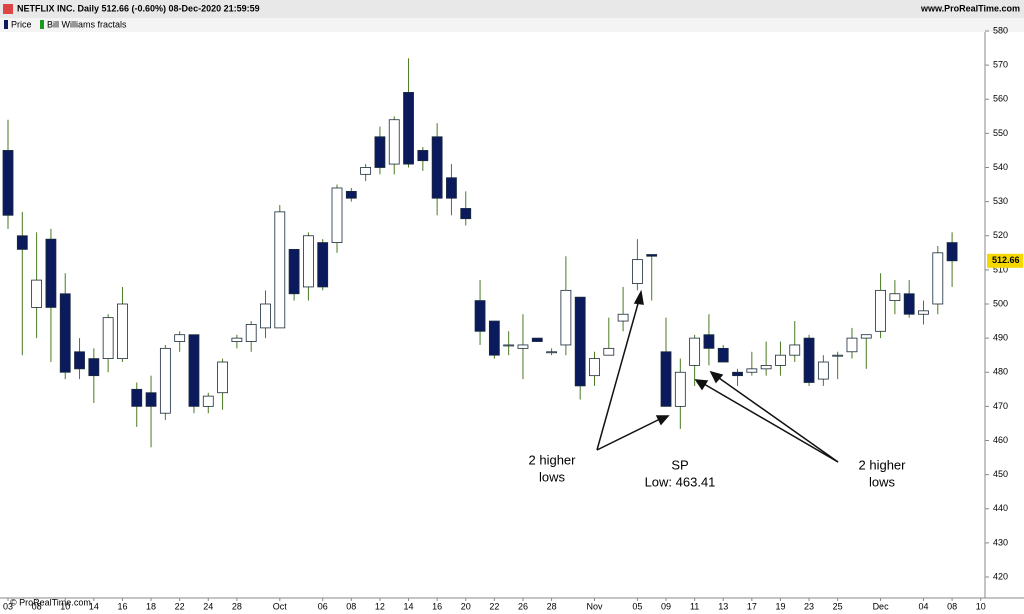 The height and width of the screenshot is (614, 1024). I want to click on x-tick-label: 25, so click(838, 606).